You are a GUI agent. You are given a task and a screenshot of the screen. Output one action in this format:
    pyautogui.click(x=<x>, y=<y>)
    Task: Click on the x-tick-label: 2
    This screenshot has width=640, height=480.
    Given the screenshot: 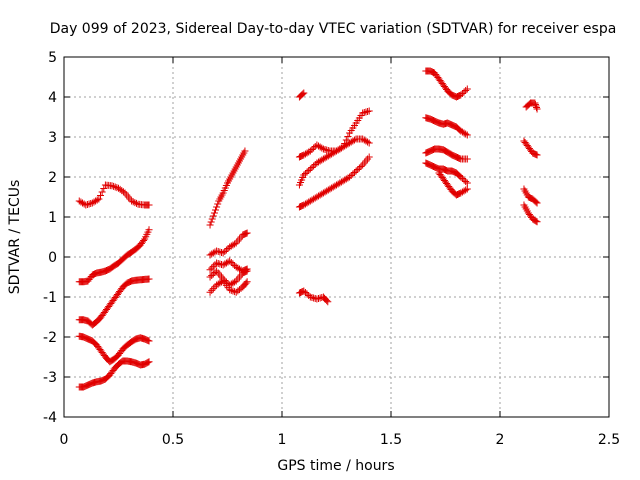 What is the action you would take?
    pyautogui.click(x=500, y=440)
    